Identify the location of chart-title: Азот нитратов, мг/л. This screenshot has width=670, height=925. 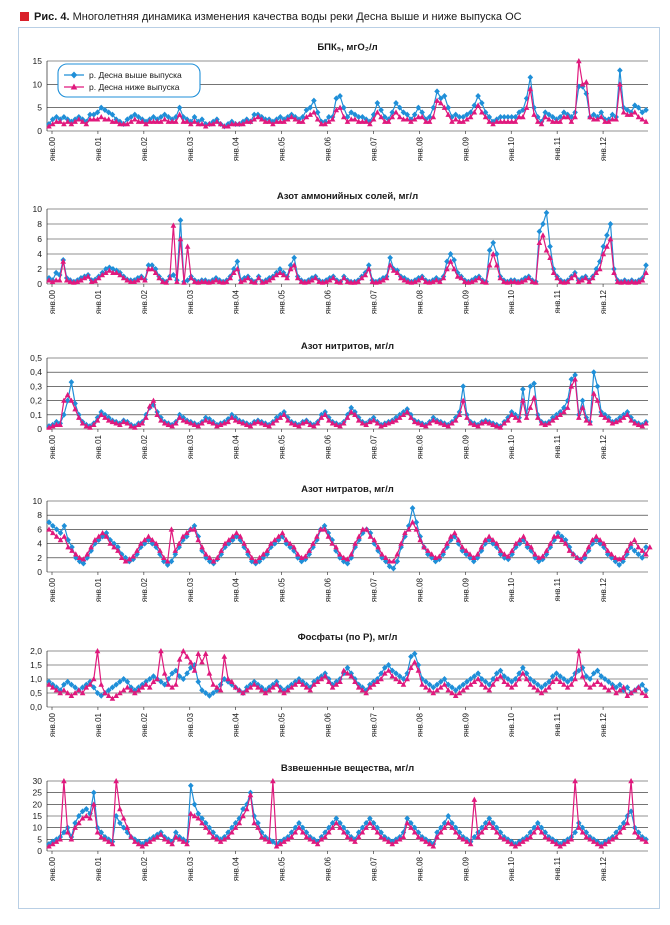
(347, 489).